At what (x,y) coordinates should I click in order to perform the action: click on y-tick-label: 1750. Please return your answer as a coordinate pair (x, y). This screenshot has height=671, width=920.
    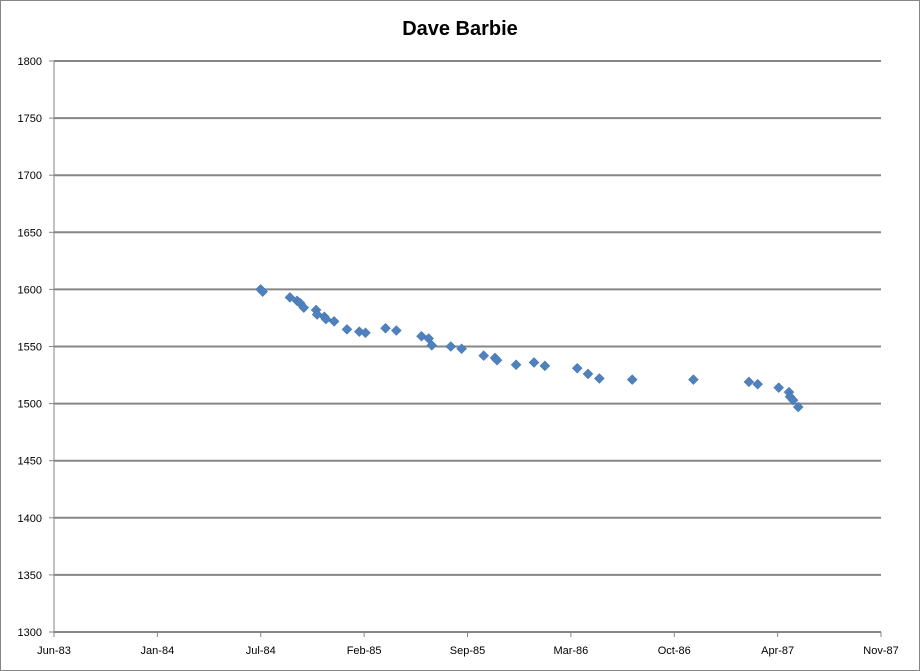
    Looking at the image, I should click on (30, 119).